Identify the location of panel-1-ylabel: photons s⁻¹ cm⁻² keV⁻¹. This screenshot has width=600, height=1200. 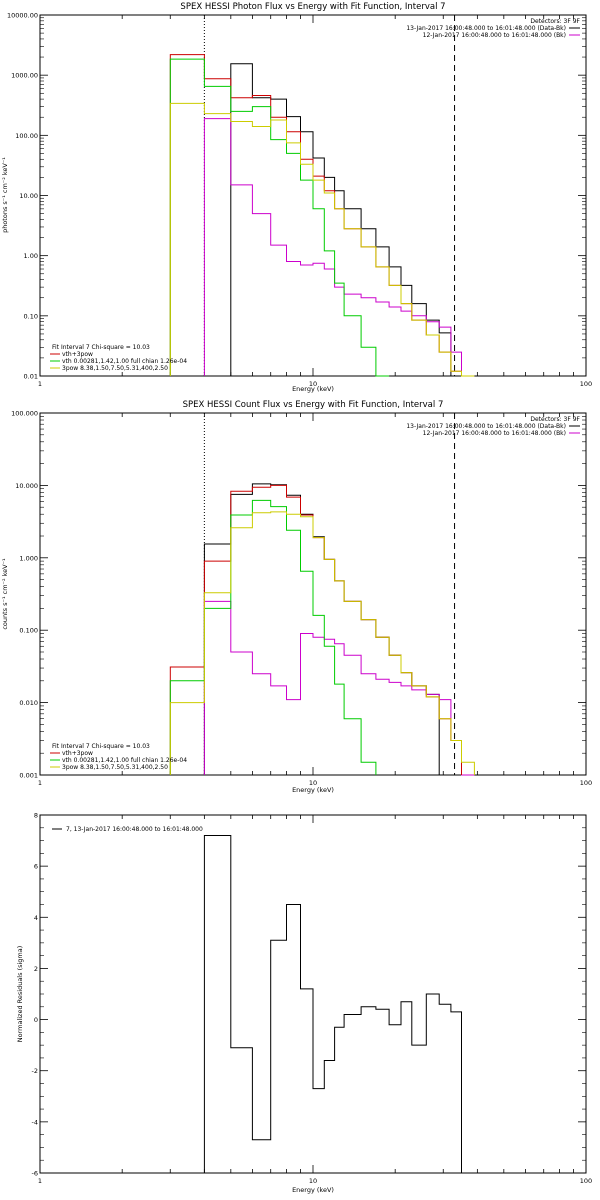
(5, 195).